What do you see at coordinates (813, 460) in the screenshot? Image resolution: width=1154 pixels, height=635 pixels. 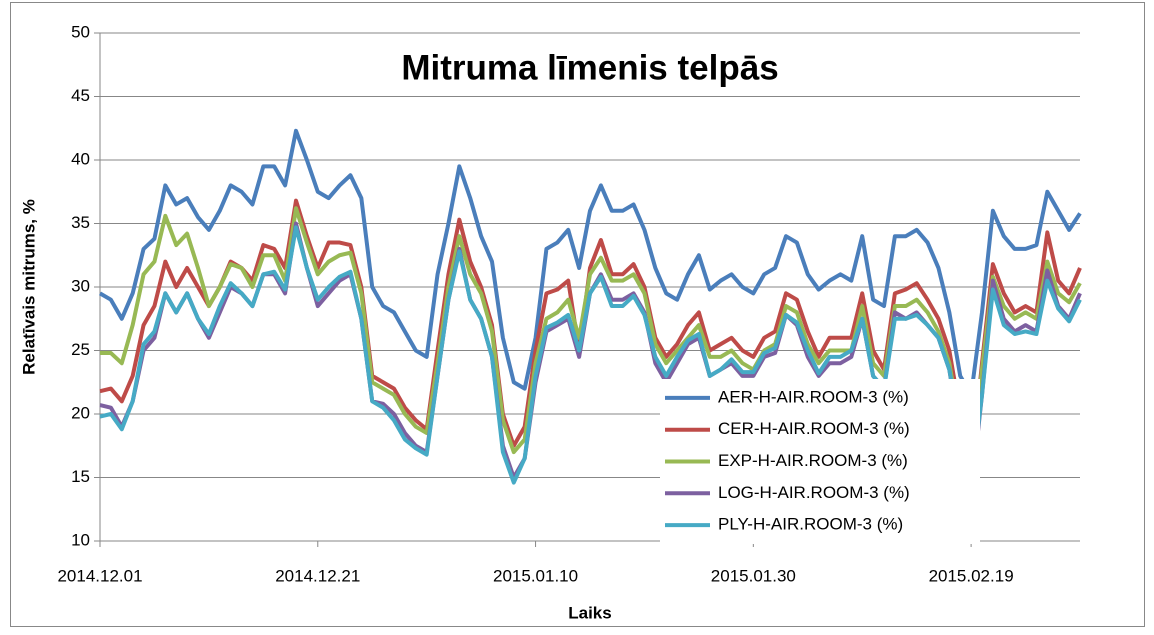 I see `legend-label: EXP-H-AIR.ROOM-3 (%)` at bounding box center [813, 460].